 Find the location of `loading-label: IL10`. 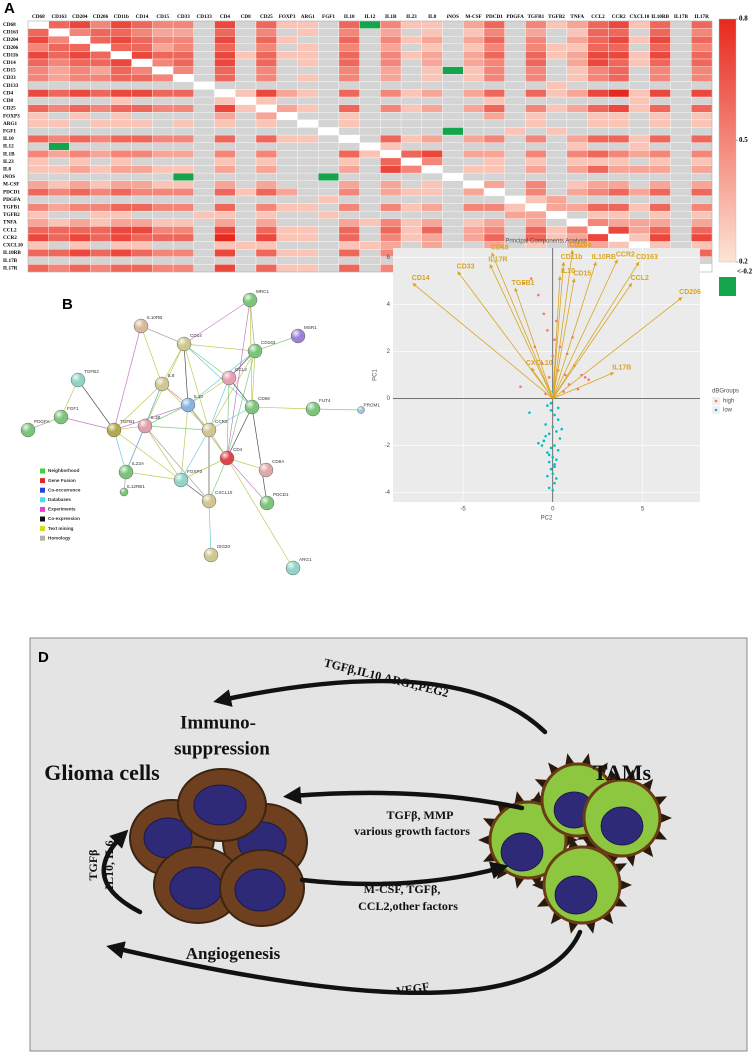

loading-label: IL10 is located at coordinates (568, 271).